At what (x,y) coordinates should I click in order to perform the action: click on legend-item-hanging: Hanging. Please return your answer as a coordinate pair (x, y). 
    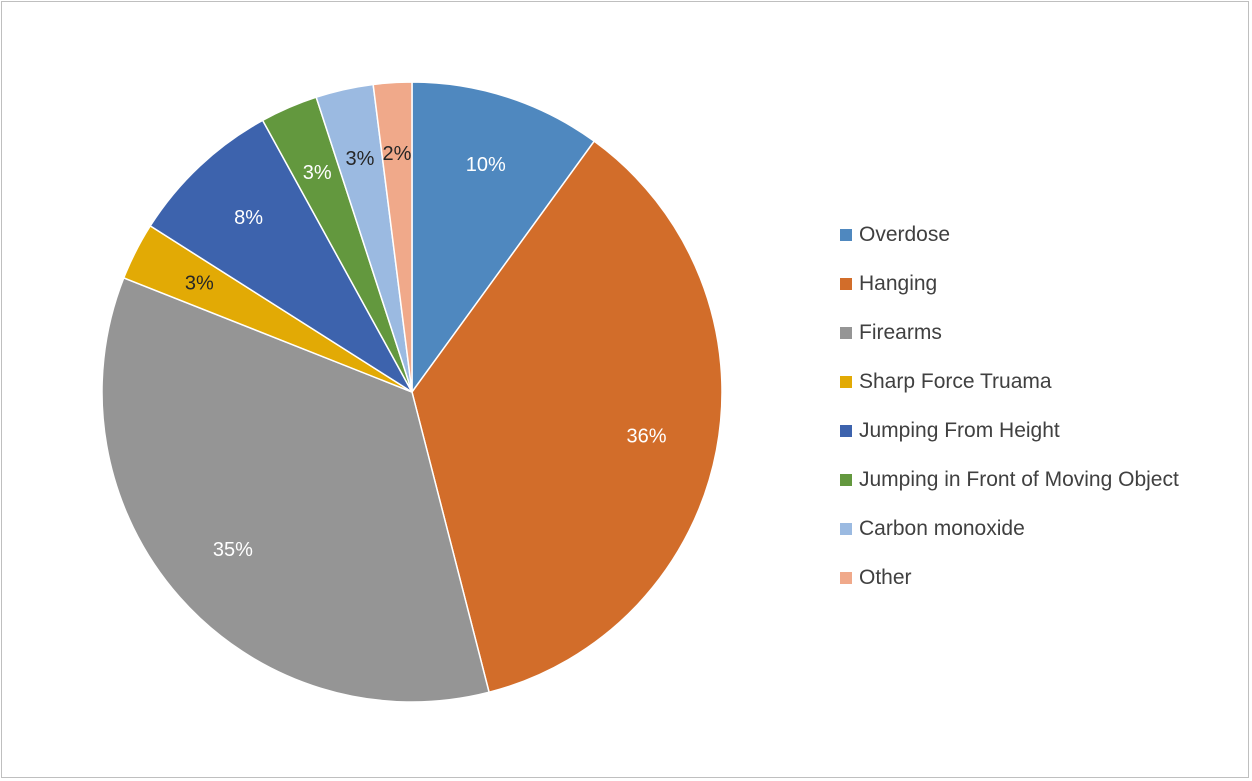
    Looking at the image, I should click on (1009, 283).